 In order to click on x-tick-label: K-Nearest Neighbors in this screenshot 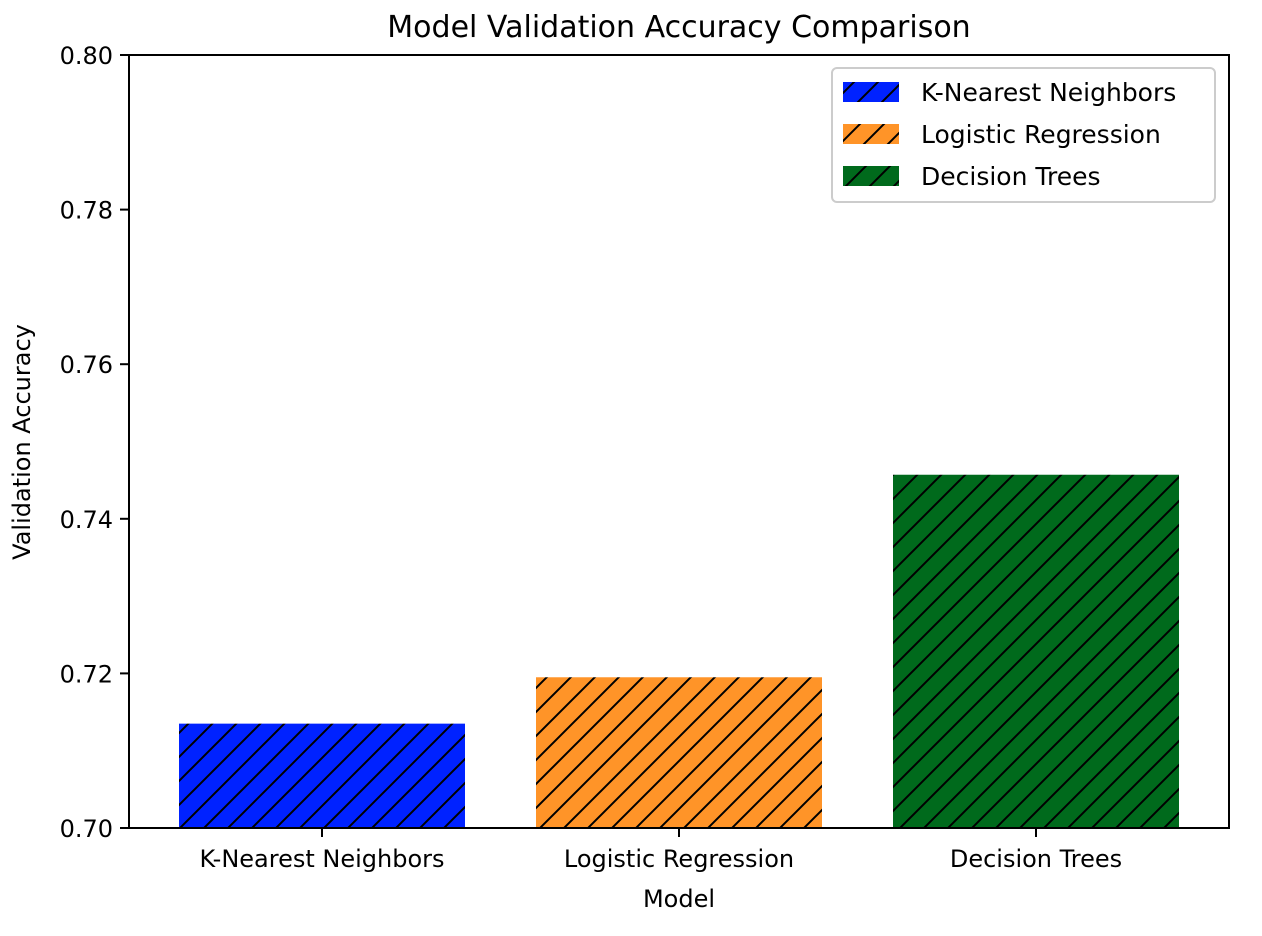, I will do `click(321, 859)`.